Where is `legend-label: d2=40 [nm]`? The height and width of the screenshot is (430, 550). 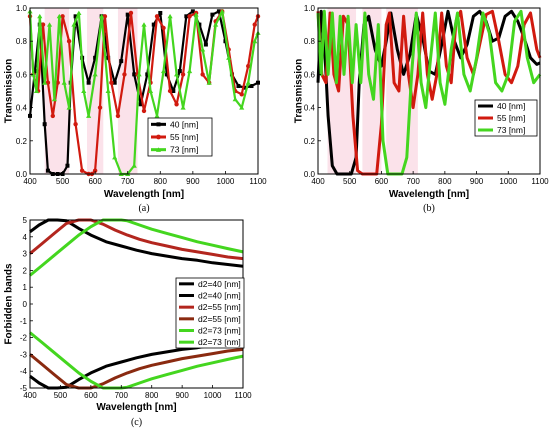
legend-label: d2=40 [nm] is located at coordinates (219, 296).